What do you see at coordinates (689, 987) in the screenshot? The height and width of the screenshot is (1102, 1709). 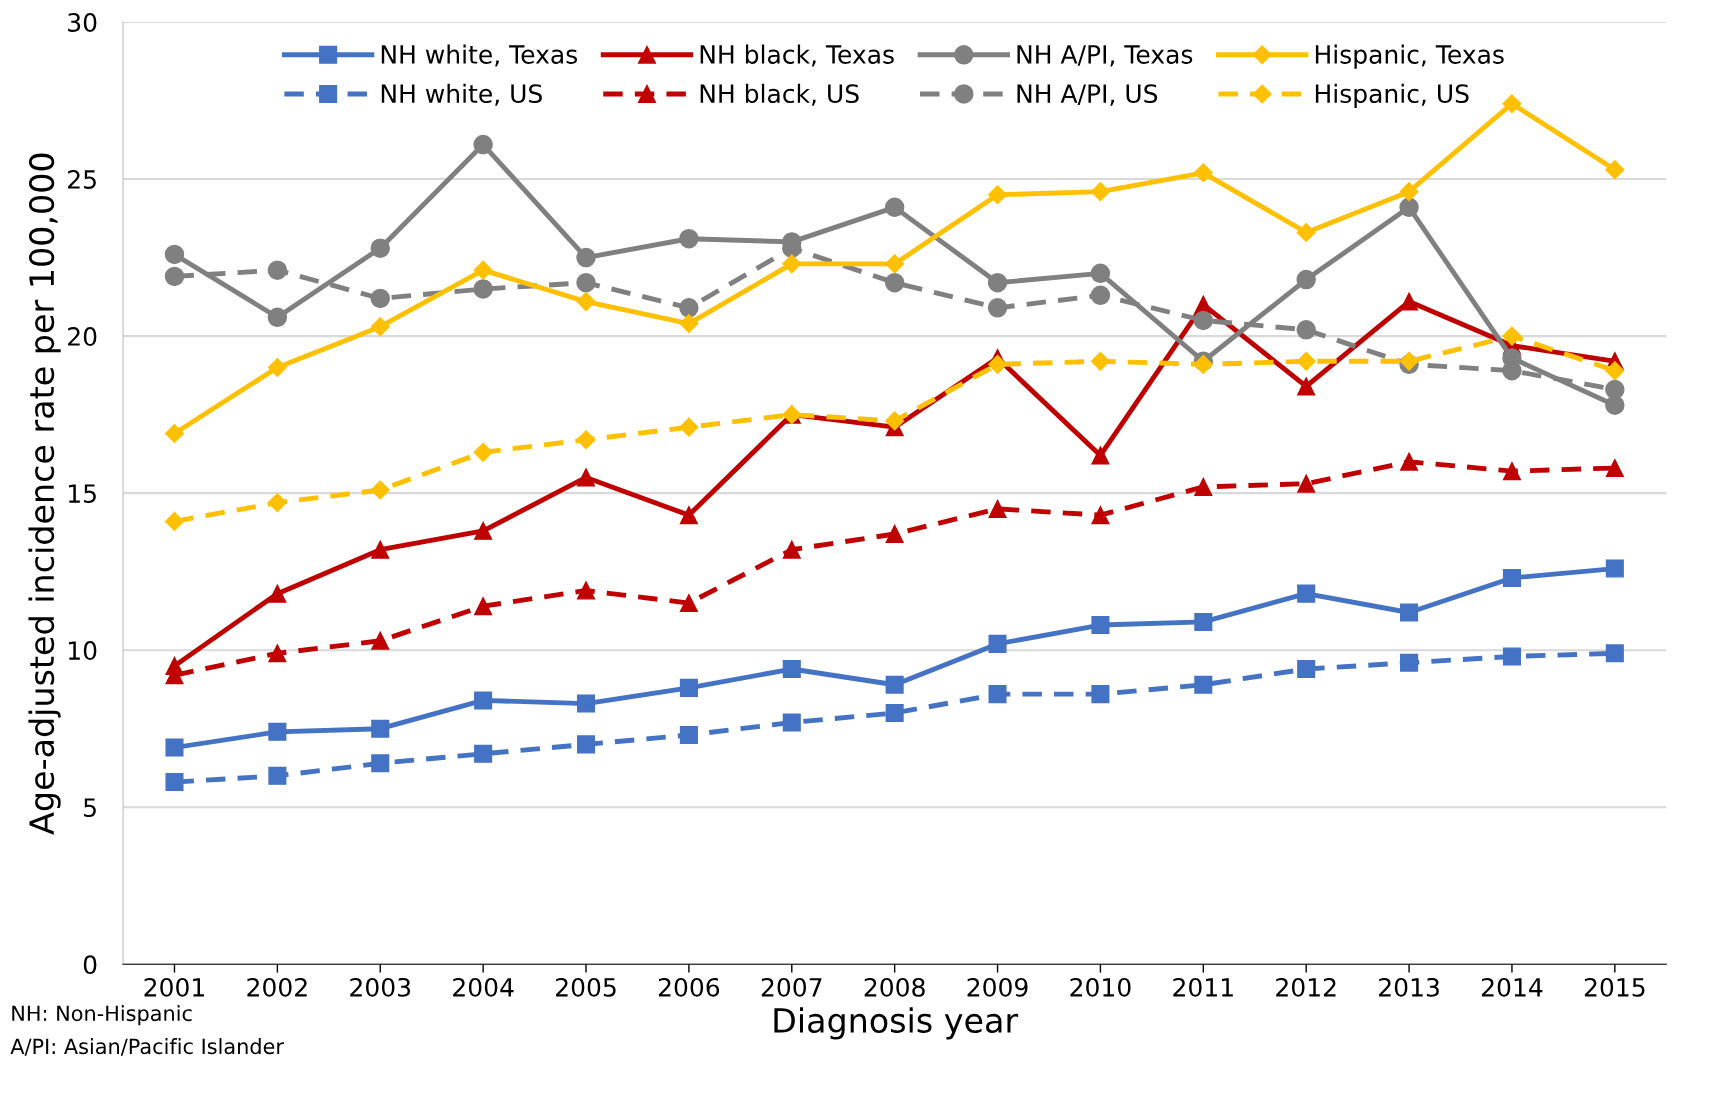 I see `x-tick-label: 2006` at bounding box center [689, 987].